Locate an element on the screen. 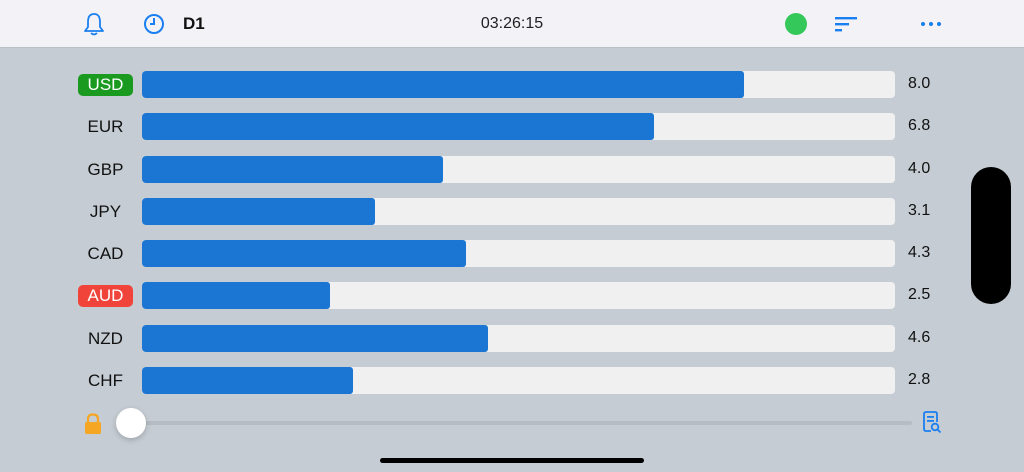 The height and width of the screenshot is (472, 1024). currency-label: USD is located at coordinates (105, 85).